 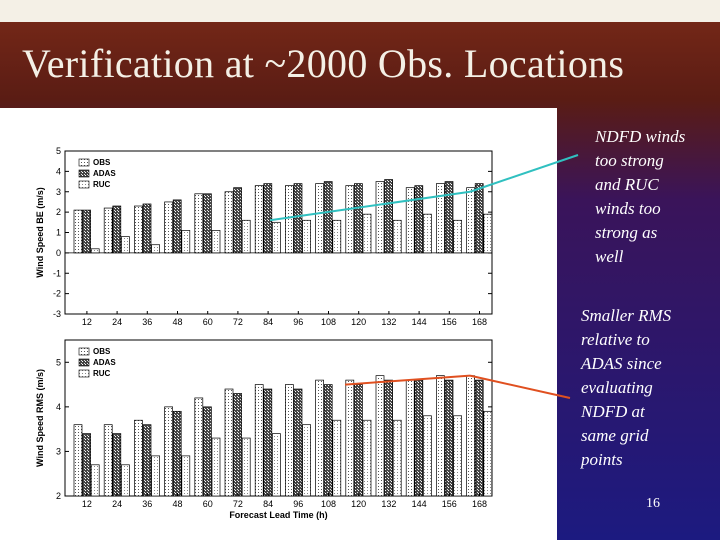 What do you see at coordinates (84, 373) in the screenshot?
I see `legend-swatch-ruc` at bounding box center [84, 373].